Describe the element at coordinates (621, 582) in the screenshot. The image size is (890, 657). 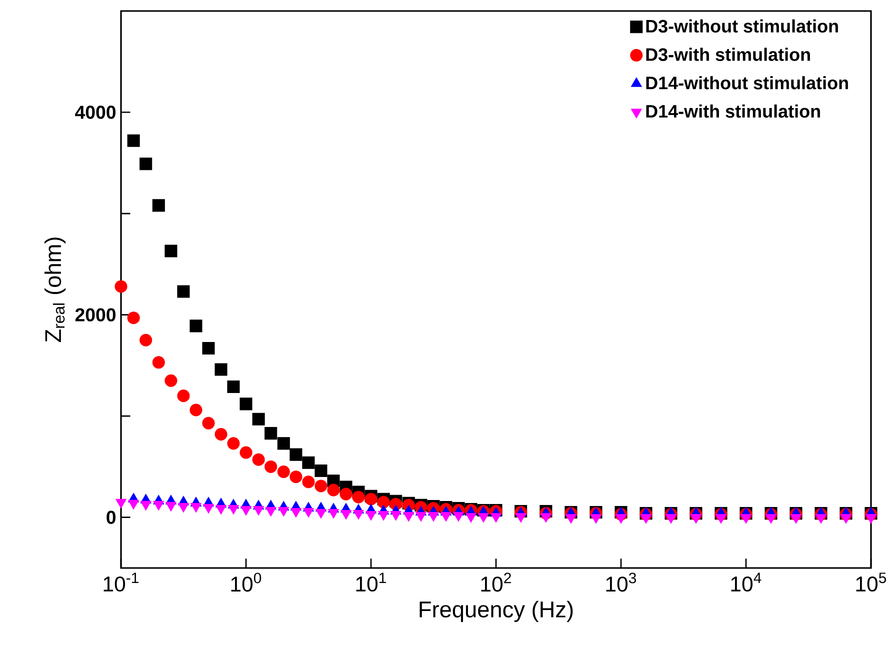
I see `x-tick-label: 10$^{3}$` at that location.